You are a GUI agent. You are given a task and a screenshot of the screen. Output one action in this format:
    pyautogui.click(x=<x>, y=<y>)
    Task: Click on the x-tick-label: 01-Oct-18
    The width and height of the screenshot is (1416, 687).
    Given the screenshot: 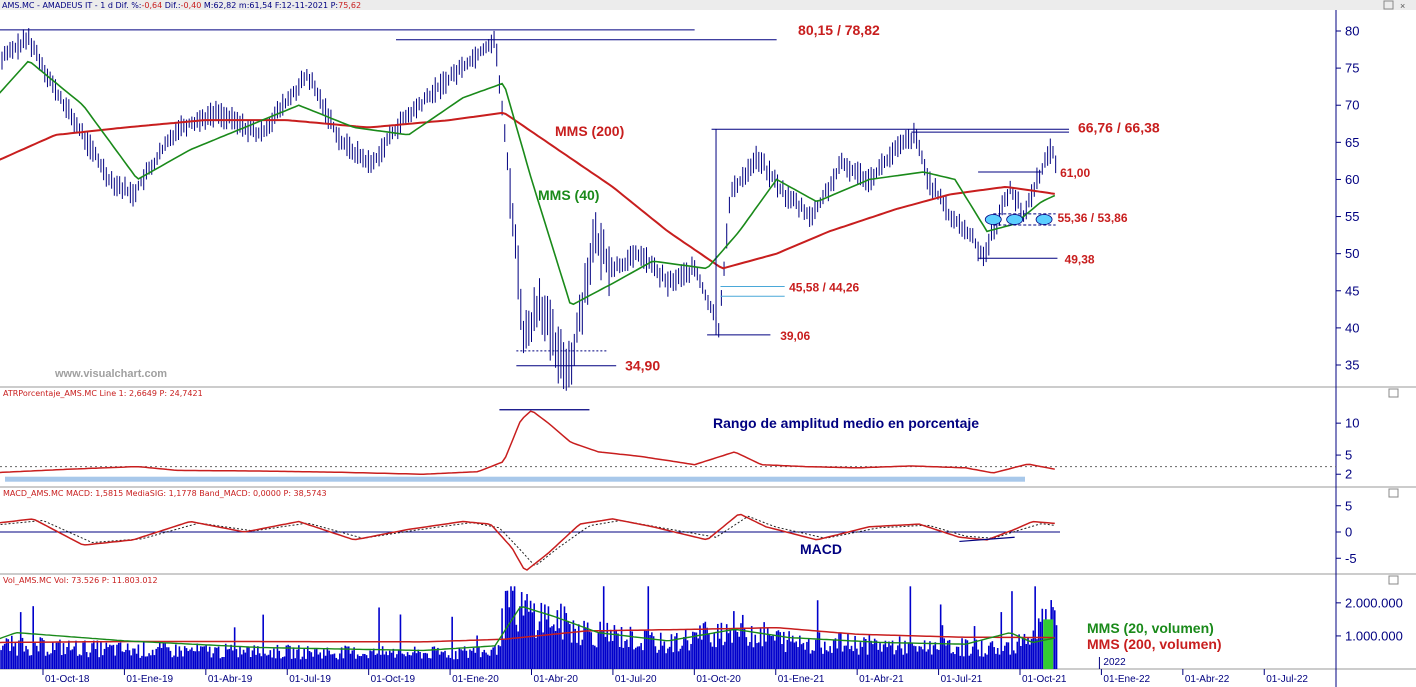 What is the action you would take?
    pyautogui.click(x=67, y=679)
    